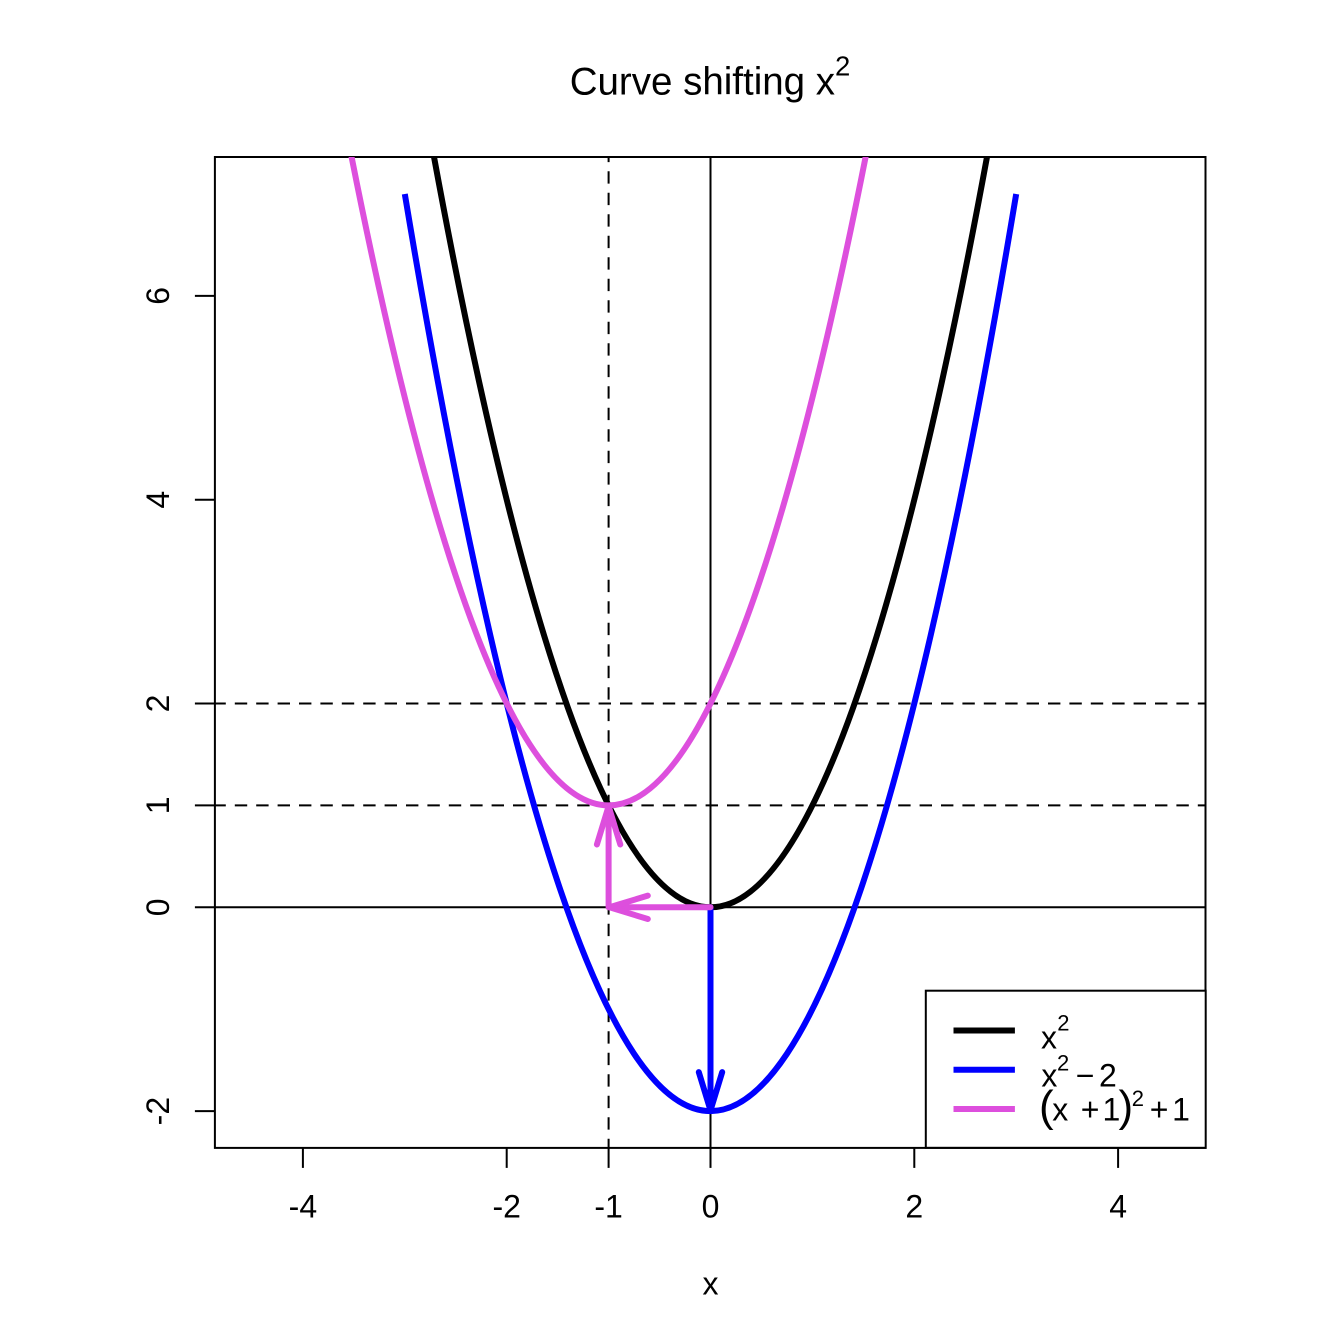  What do you see at coordinates (710, 76) in the screenshot?
I see `svg-text: Curve shifting x2` at bounding box center [710, 76].